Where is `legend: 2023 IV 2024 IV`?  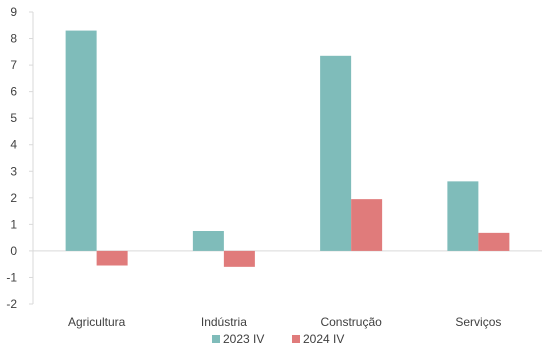
legend: 2023 IV 2024 IV is located at coordinates (278, 339).